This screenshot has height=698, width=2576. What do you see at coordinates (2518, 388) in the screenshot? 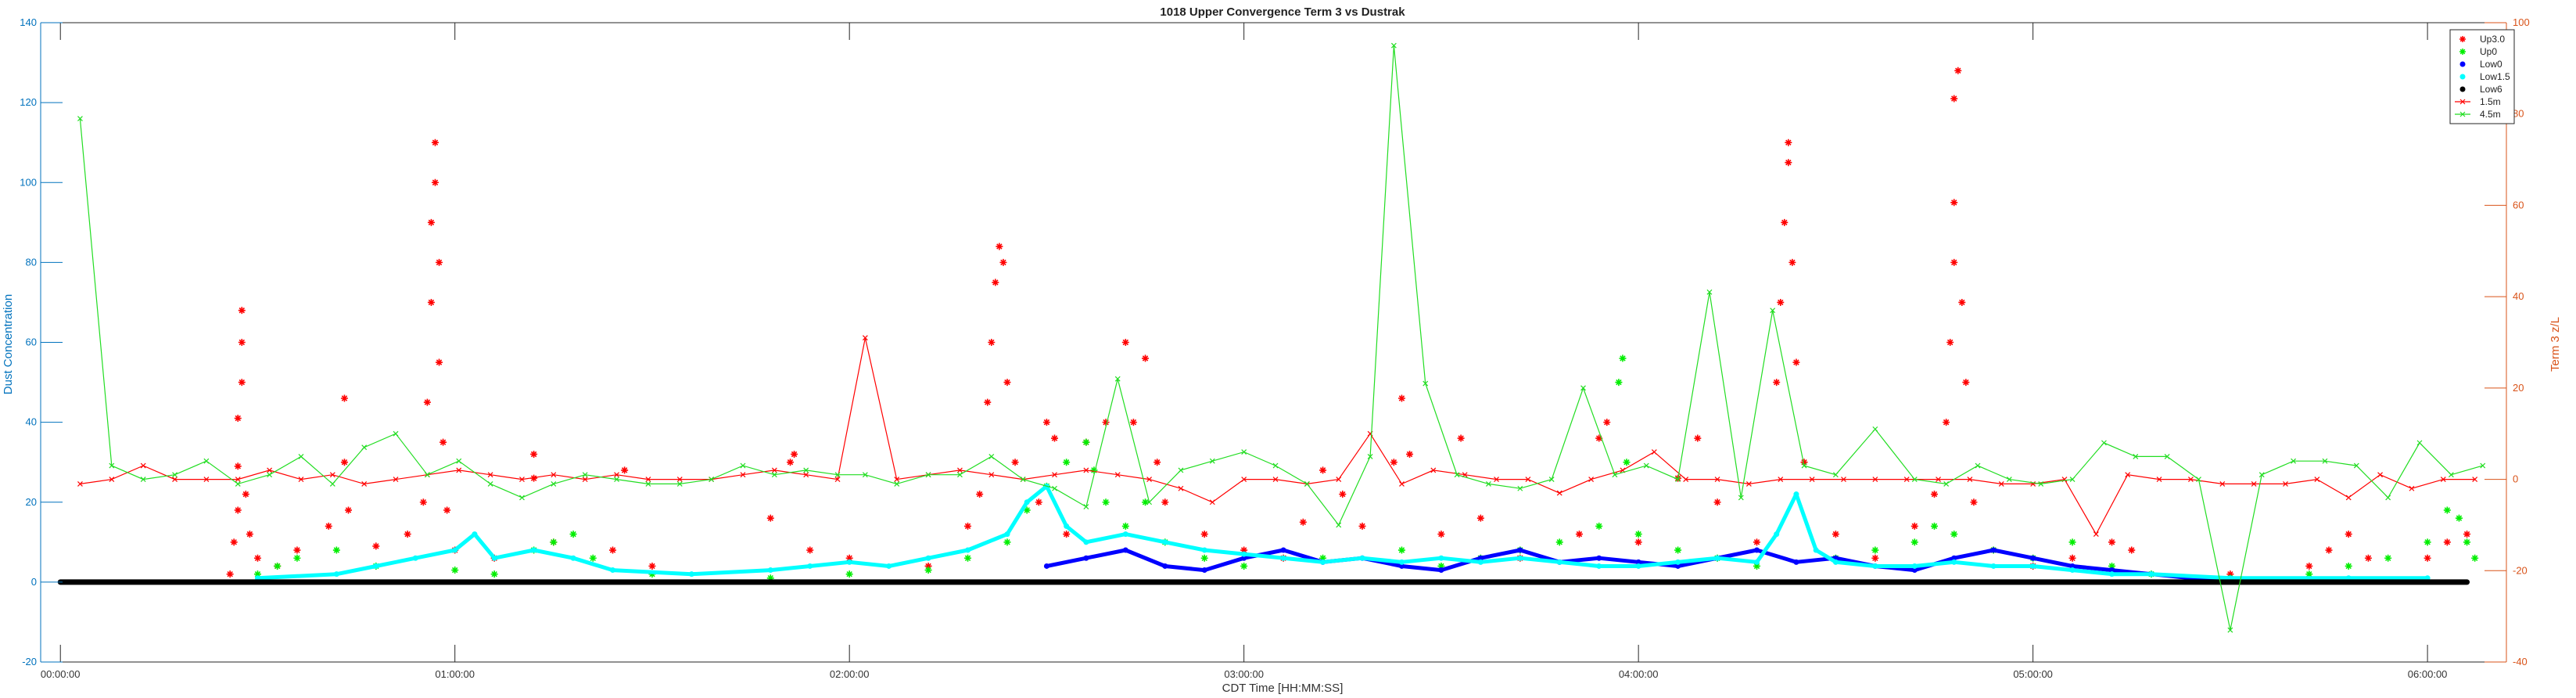
I see `y-tick-label-right: 20` at bounding box center [2518, 388].